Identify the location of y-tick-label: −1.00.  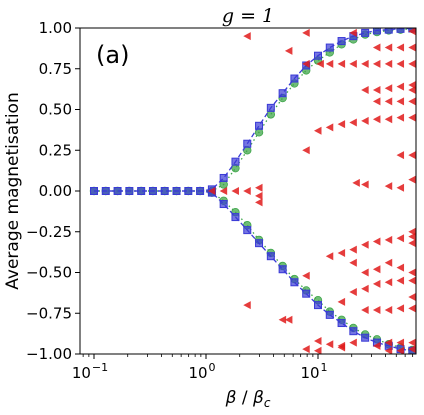
(49, 354).